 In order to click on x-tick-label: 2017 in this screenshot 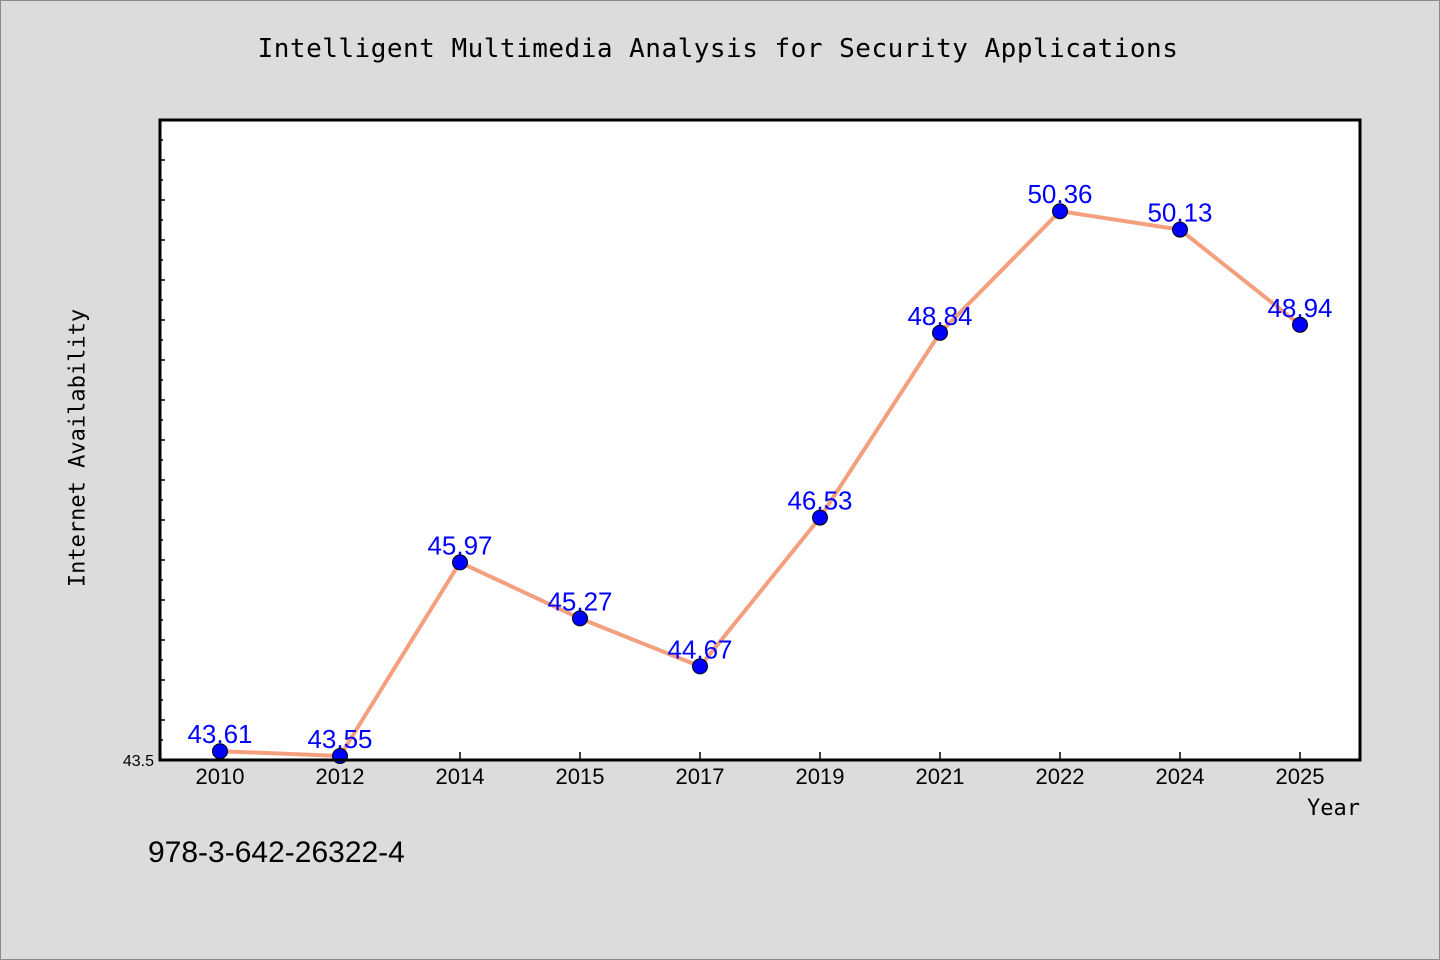, I will do `click(700, 776)`.